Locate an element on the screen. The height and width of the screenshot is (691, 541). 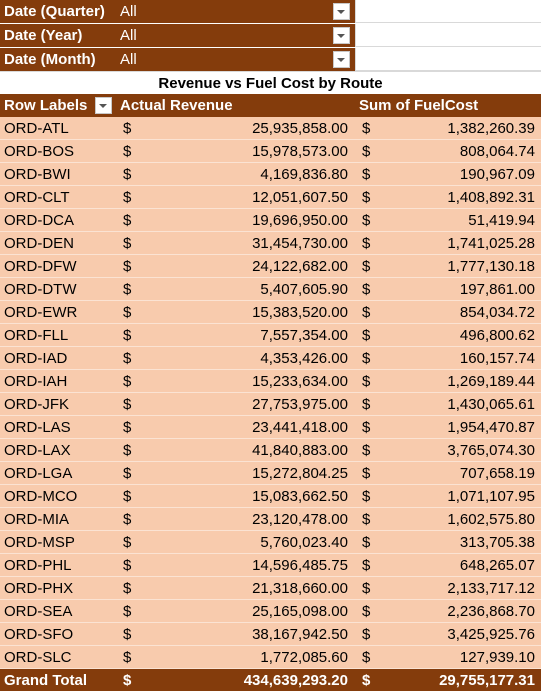
route-label: ORD-MCO is located at coordinates (41, 496).